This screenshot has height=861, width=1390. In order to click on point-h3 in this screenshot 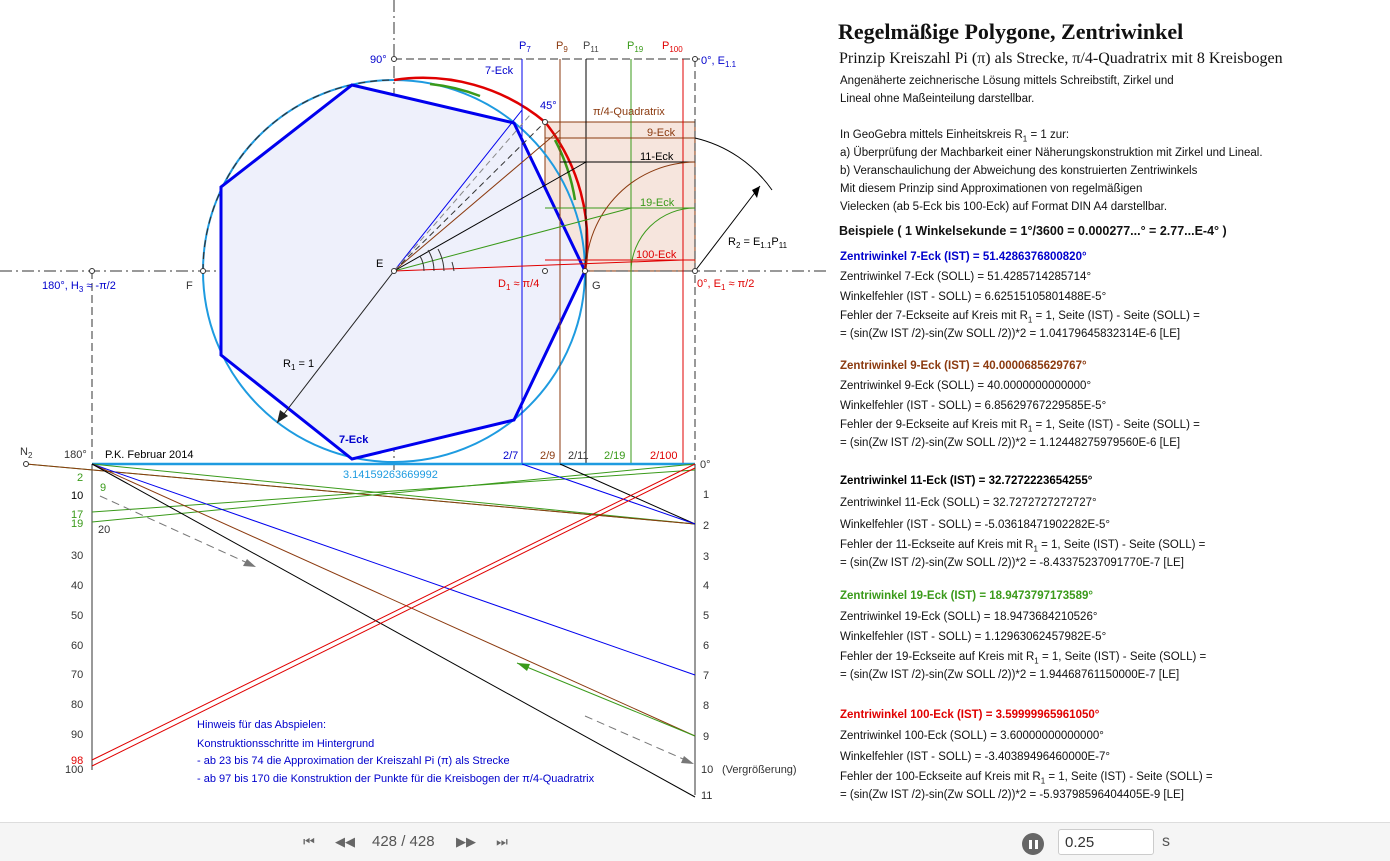, I will do `click(92, 271)`.